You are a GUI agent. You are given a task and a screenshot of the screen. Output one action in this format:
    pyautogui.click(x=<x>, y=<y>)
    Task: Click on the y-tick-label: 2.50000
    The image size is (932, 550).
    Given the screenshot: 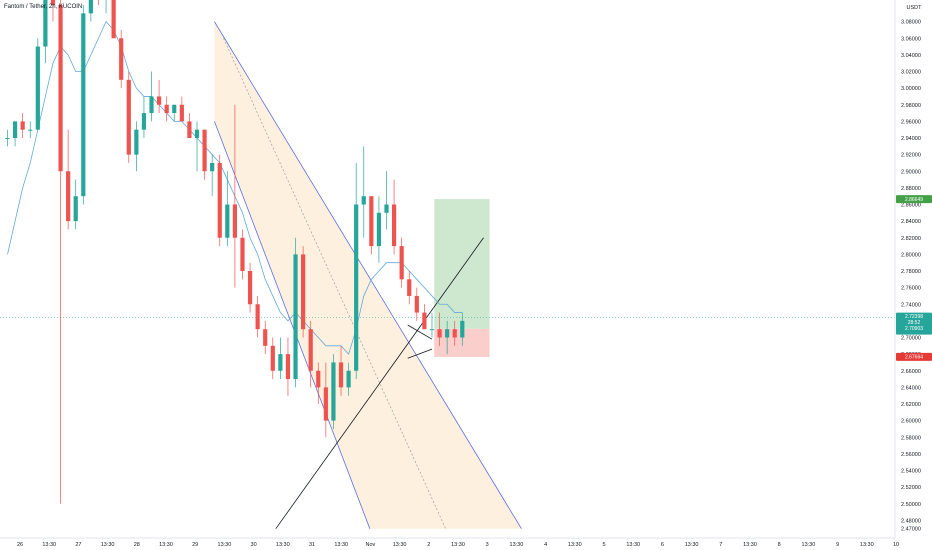 What is the action you would take?
    pyautogui.click(x=911, y=505)
    